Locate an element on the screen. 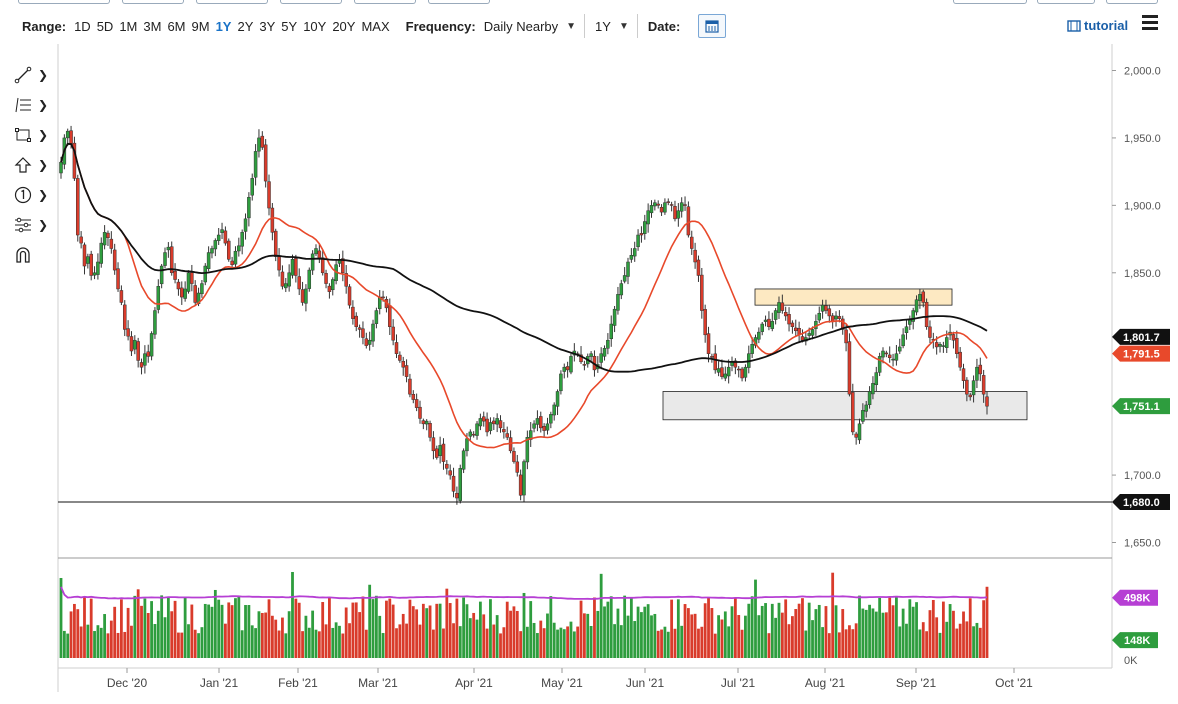 Image resolution: width=1178 pixels, height=704 pixels. tutorial-link: tutorial is located at coordinates (1097, 25).